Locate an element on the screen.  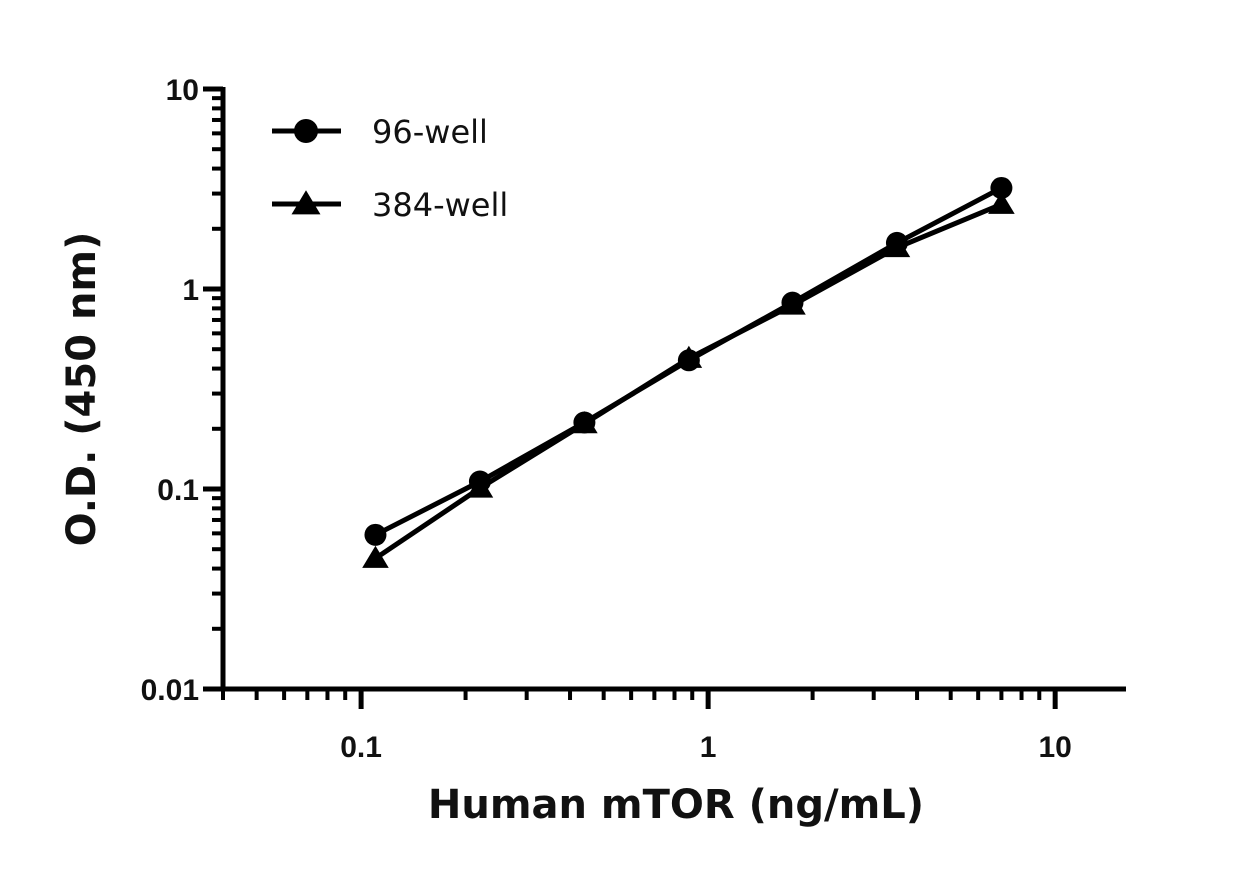
y-tick-label: 10 is located at coordinates (182, 90).